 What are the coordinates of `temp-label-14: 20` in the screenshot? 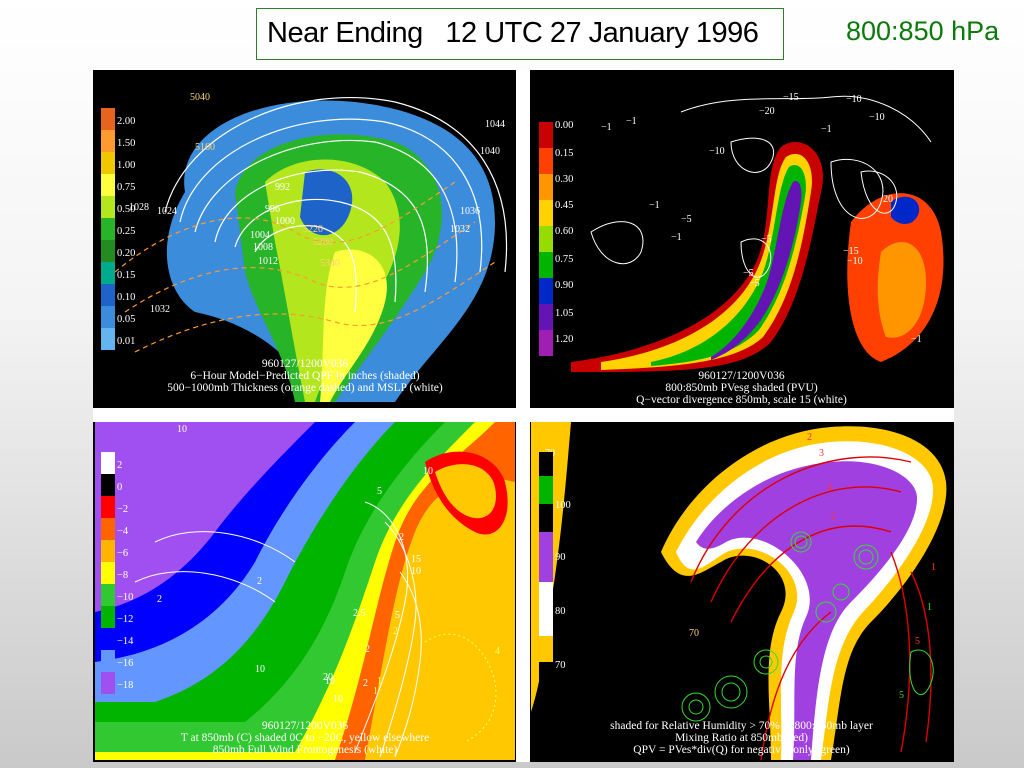 It's located at (328, 677).